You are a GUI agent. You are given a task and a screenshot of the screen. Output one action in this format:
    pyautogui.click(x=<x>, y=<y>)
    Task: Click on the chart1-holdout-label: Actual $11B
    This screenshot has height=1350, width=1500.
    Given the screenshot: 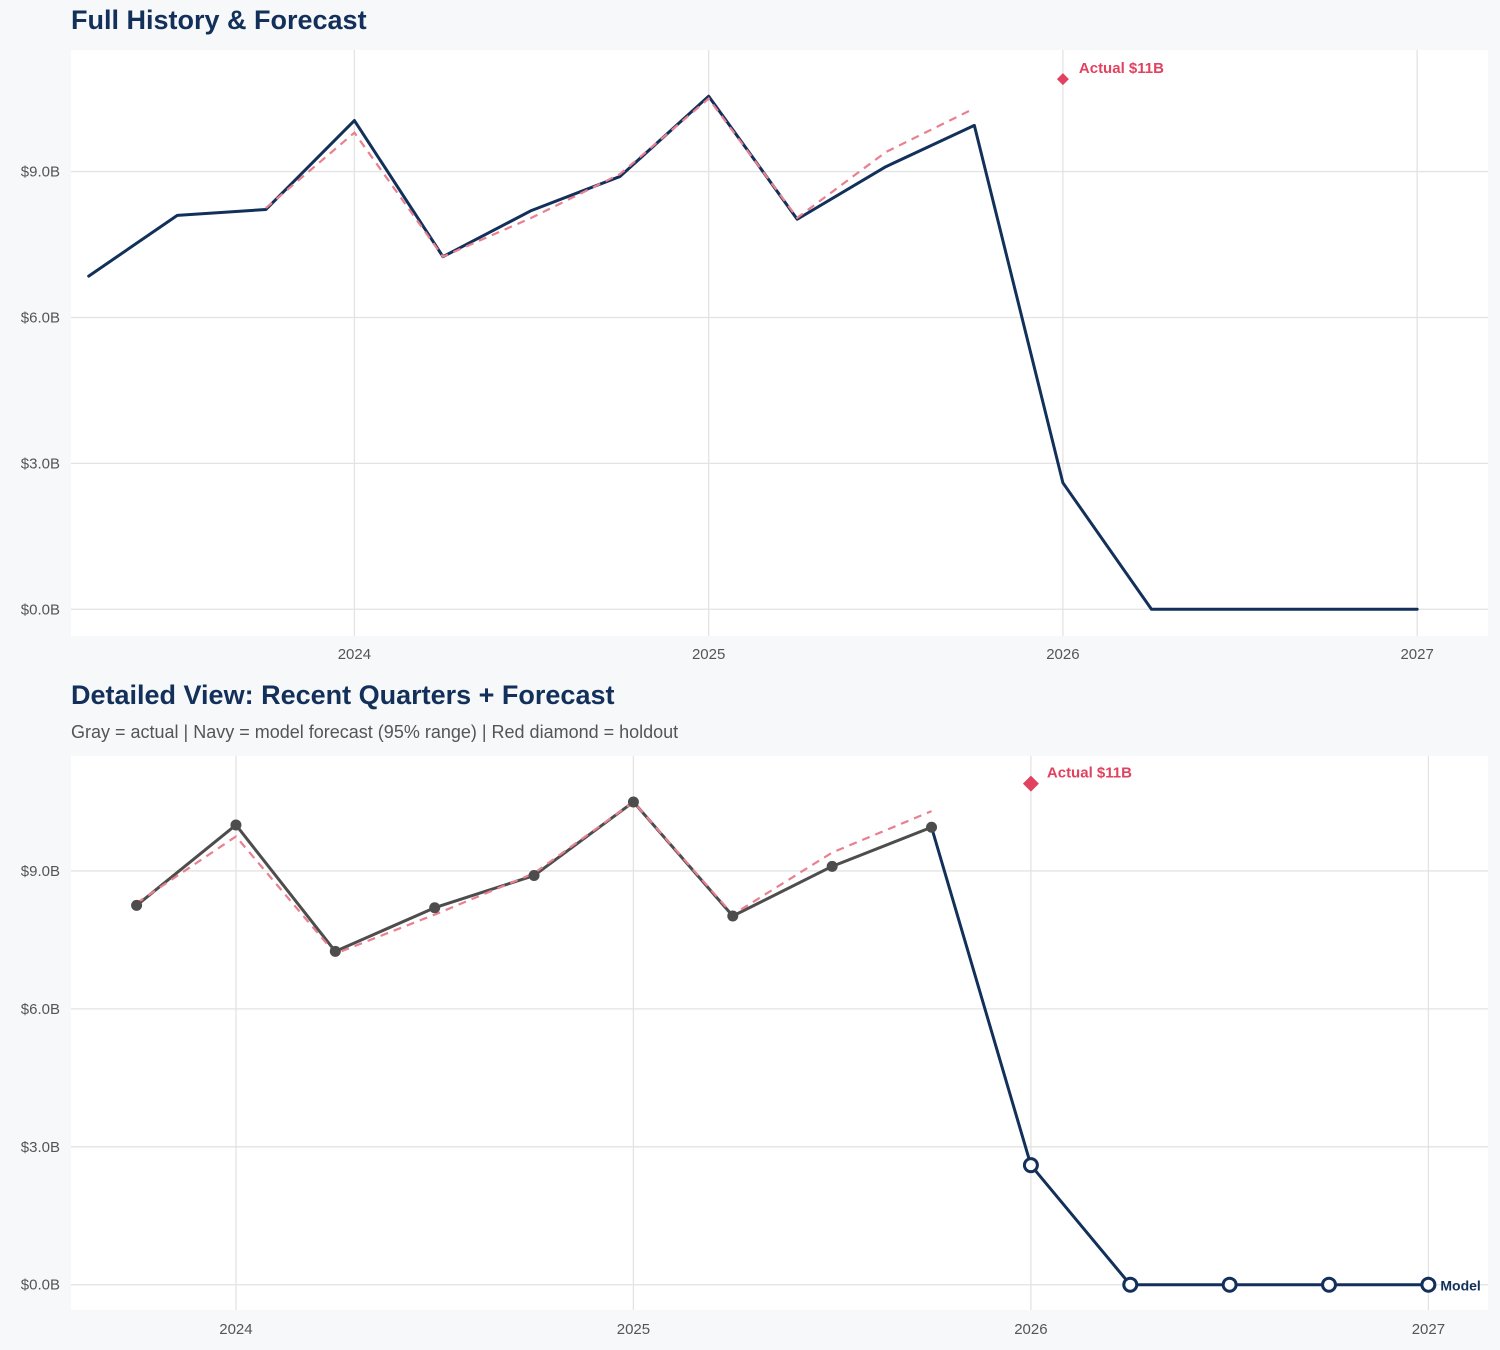 What is the action you would take?
    pyautogui.click(x=1121, y=68)
    